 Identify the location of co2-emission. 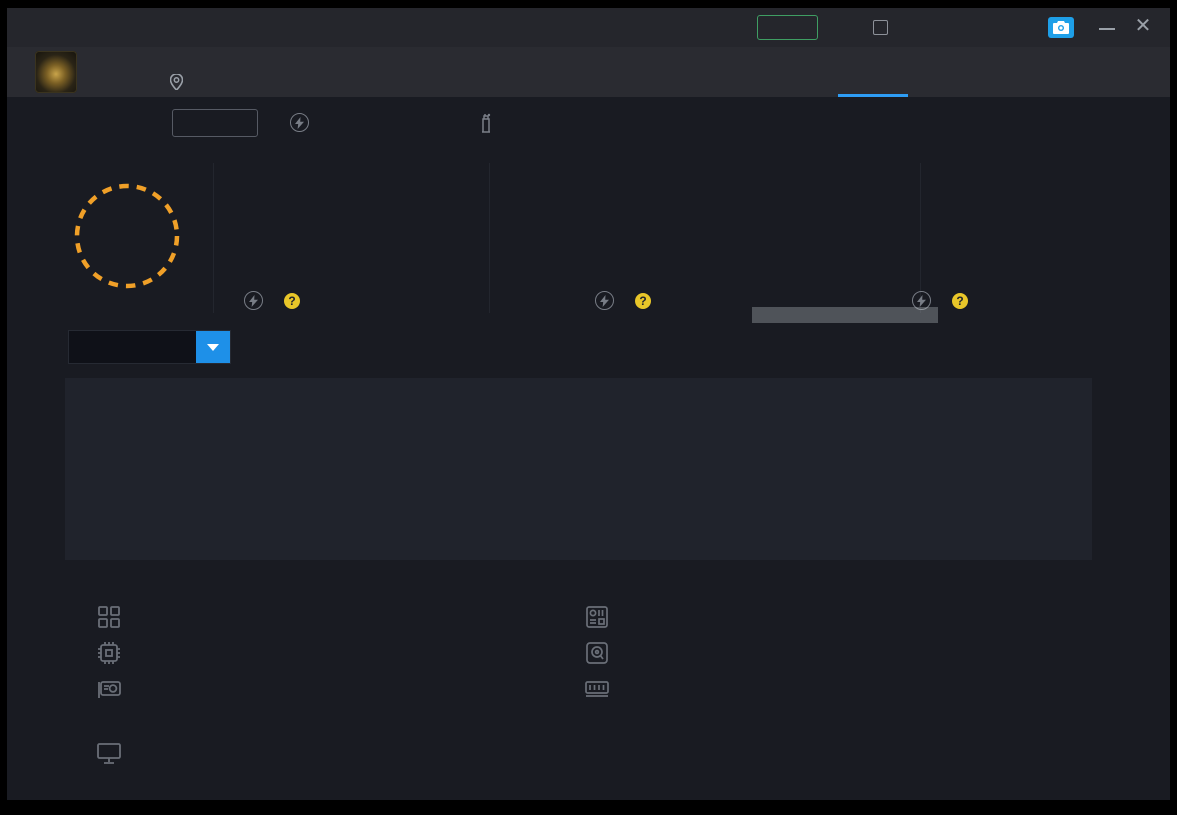
(493, 123).